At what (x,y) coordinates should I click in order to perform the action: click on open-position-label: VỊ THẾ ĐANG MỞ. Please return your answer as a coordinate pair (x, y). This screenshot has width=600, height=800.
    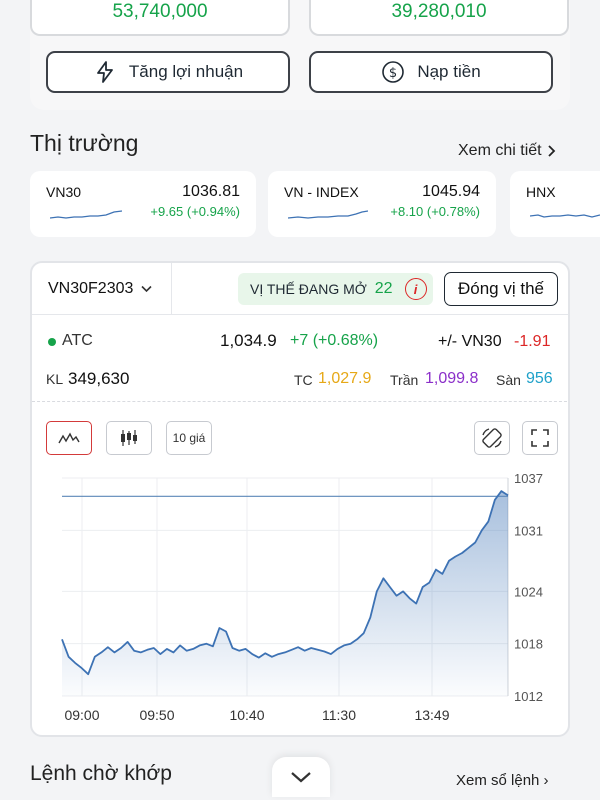
    Looking at the image, I should click on (308, 289).